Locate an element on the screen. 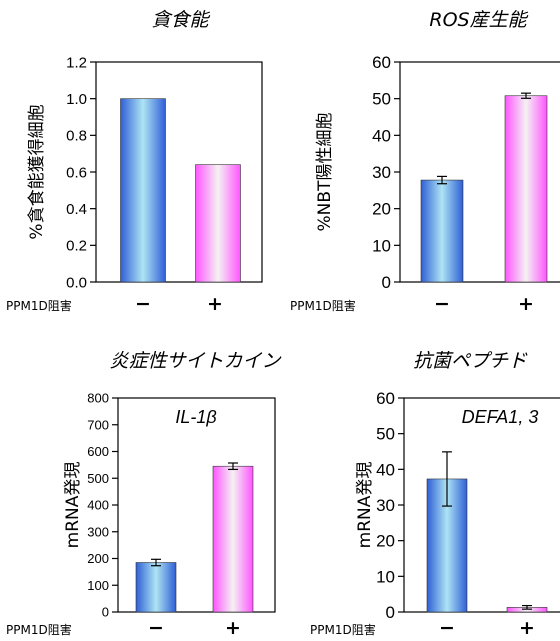 Image resolution: width=560 pixels, height=641 pixels. y-tick-label: 0.4 is located at coordinates (76, 209).